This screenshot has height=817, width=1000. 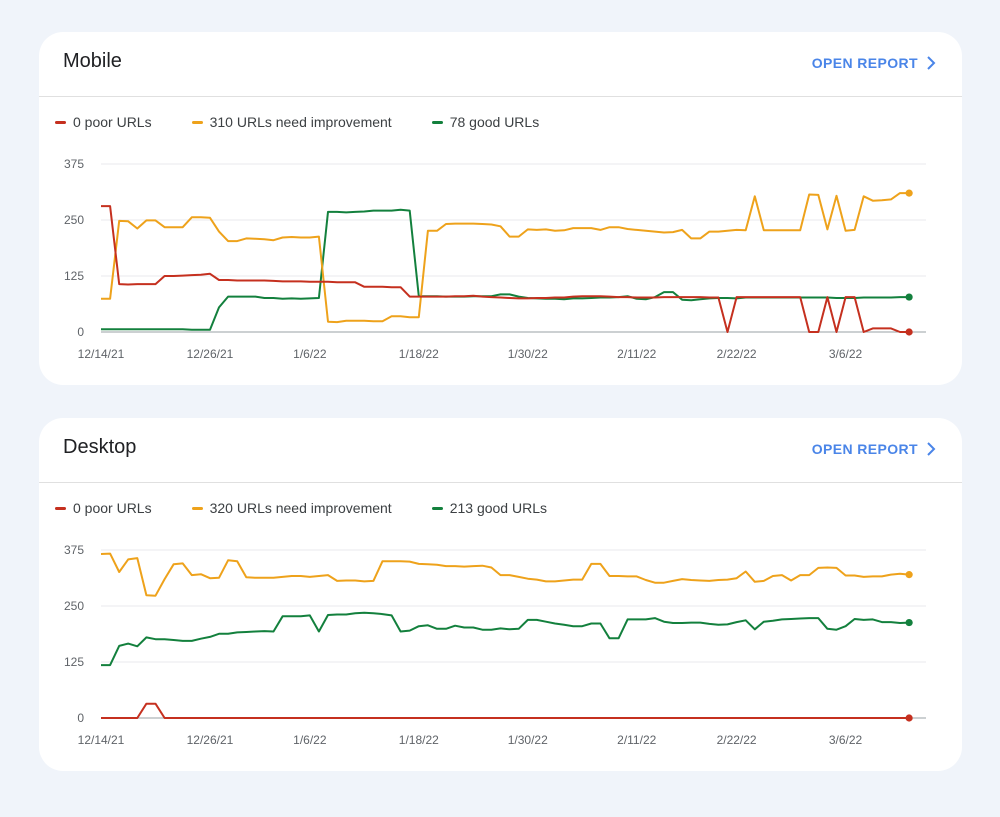 What do you see at coordinates (500, 64) in the screenshot?
I see `card-header: Mobile OPEN REPORT` at bounding box center [500, 64].